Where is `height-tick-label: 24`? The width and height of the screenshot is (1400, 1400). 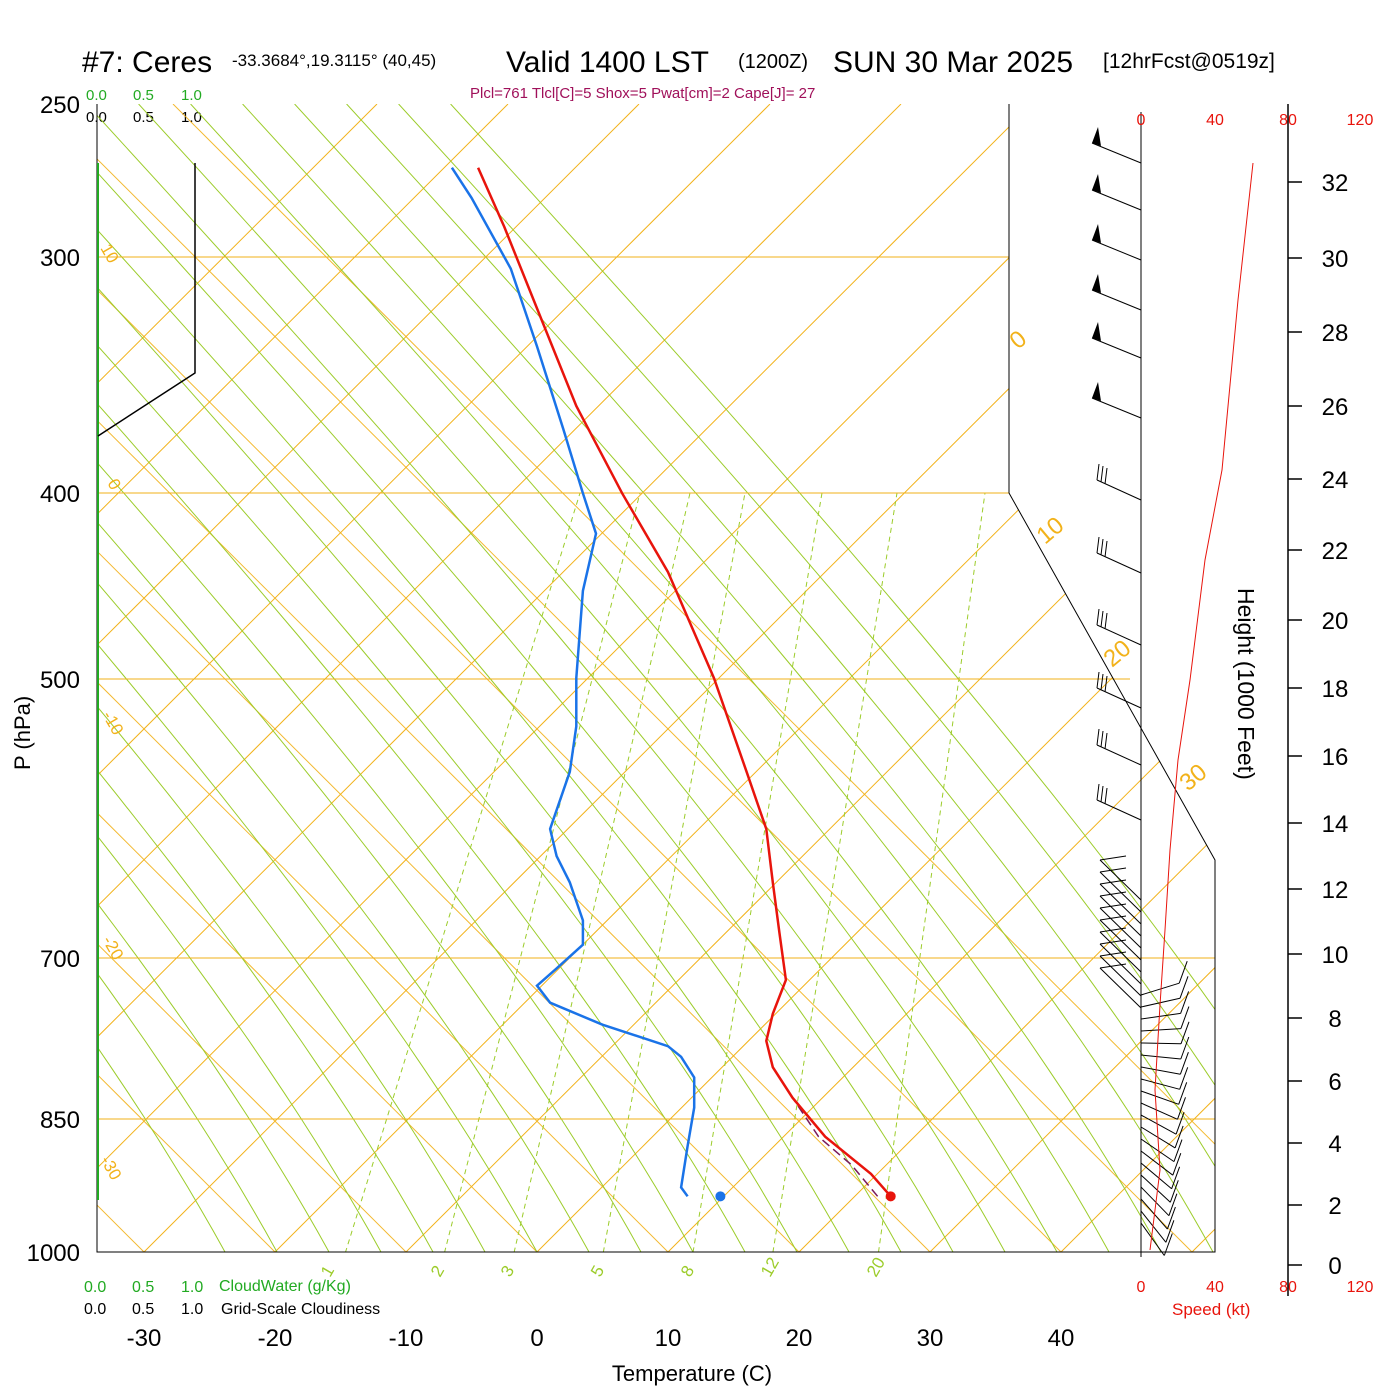 height-tick-label: 24 is located at coordinates (1335, 480).